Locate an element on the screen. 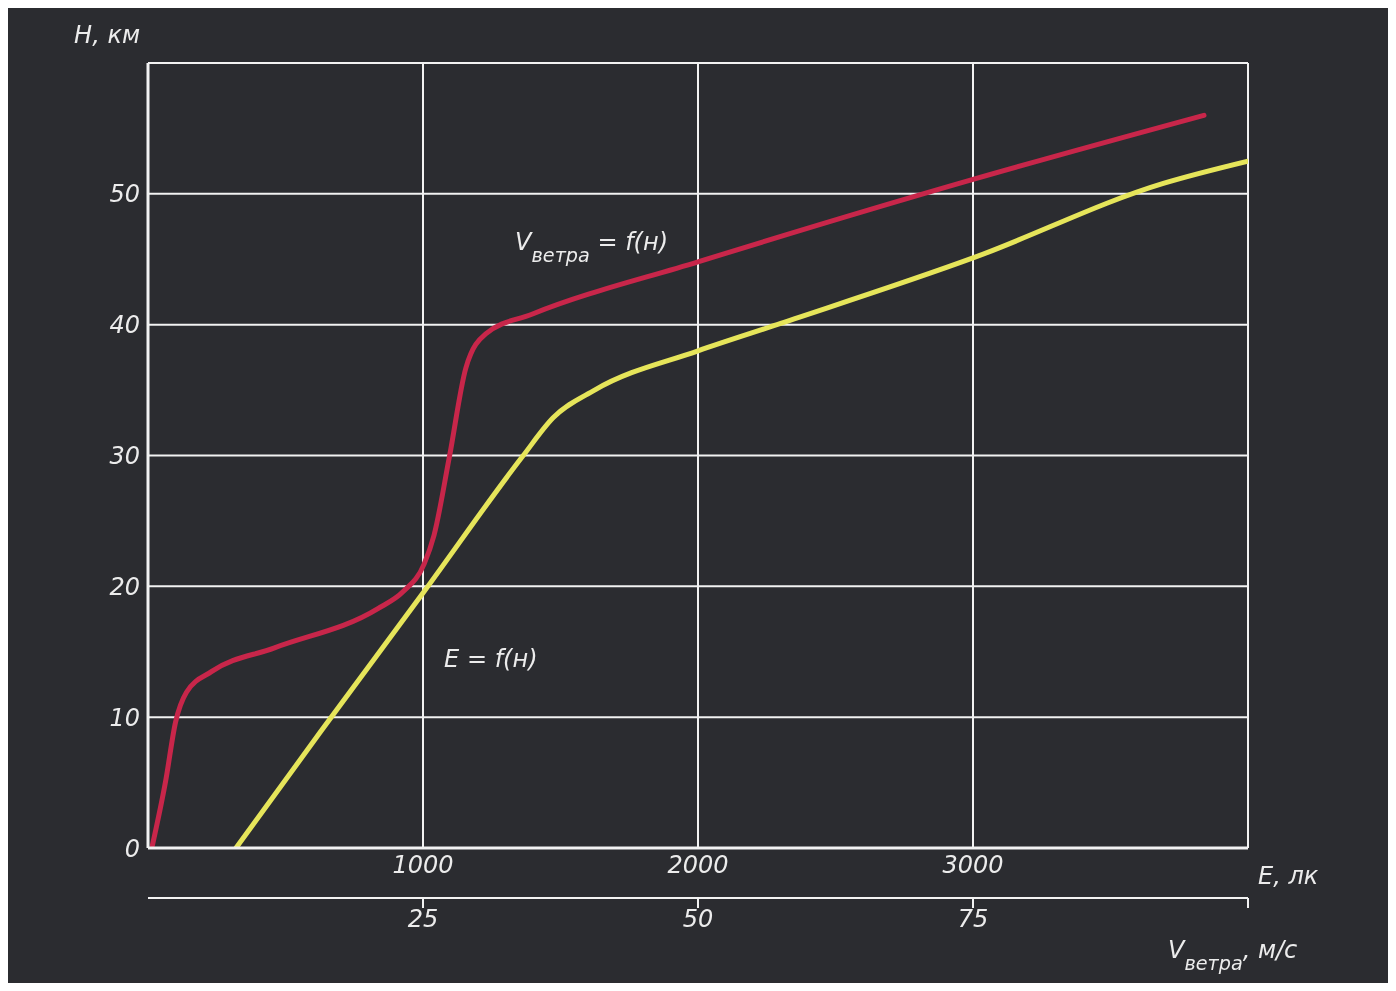 This screenshot has width=1396, height=991. x2-tick-label: 50 is located at coordinates (698, 919).